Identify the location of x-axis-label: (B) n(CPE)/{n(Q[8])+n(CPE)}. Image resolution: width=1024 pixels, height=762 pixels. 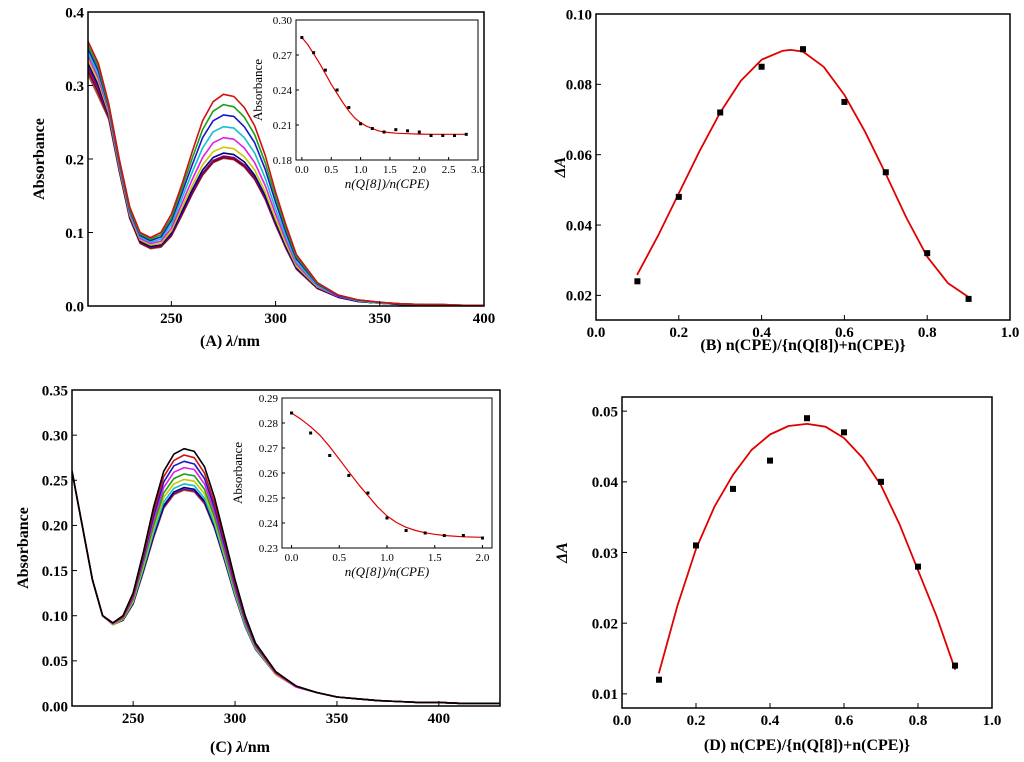
(802, 345).